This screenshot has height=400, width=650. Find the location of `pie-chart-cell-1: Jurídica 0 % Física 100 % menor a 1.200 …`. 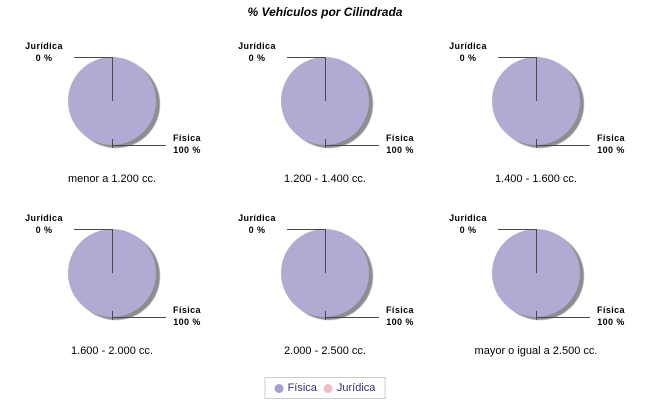

pie-chart-cell-1: Jurídica 0 % Física 100 % menor a 1.200 … is located at coordinates (112, 120).